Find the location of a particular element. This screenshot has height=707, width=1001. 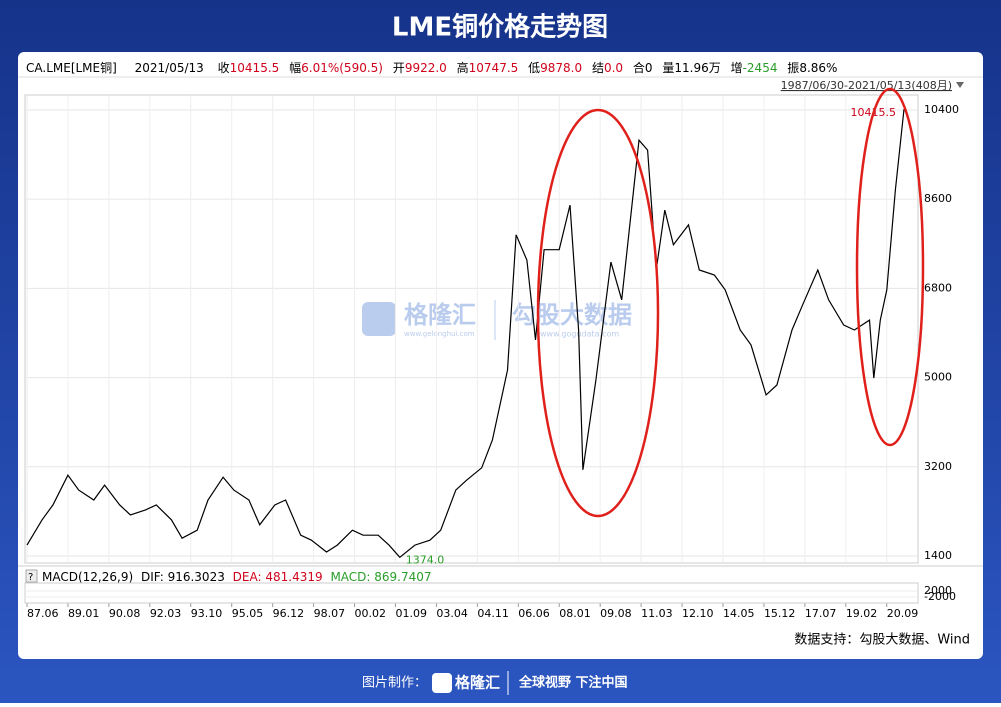

info-value: 9878.0 is located at coordinates (561, 68).